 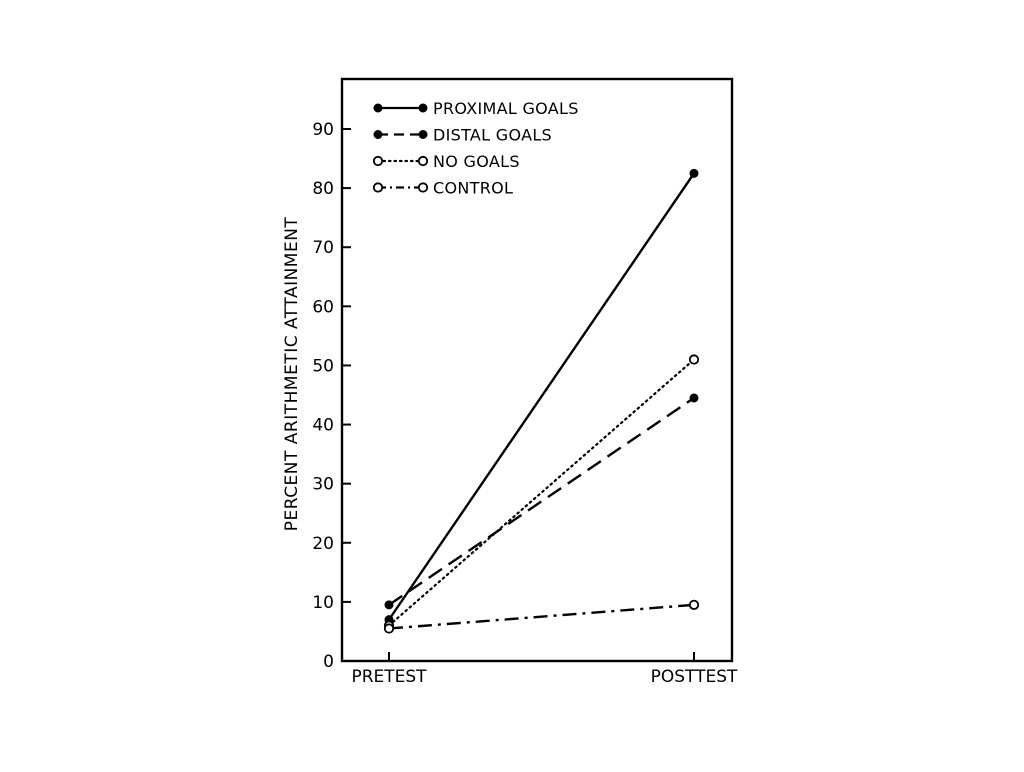 What do you see at coordinates (389, 677) in the screenshot?
I see `x-tick-label: PRETEST` at bounding box center [389, 677].